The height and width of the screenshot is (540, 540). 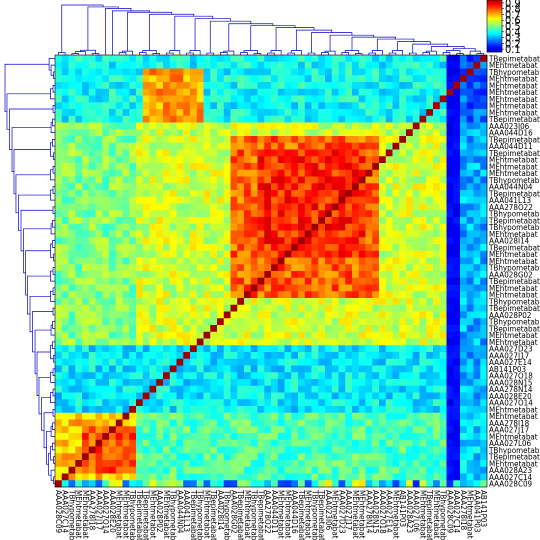 I want to click on row-label: AAA044D16, so click(x=511, y=133).